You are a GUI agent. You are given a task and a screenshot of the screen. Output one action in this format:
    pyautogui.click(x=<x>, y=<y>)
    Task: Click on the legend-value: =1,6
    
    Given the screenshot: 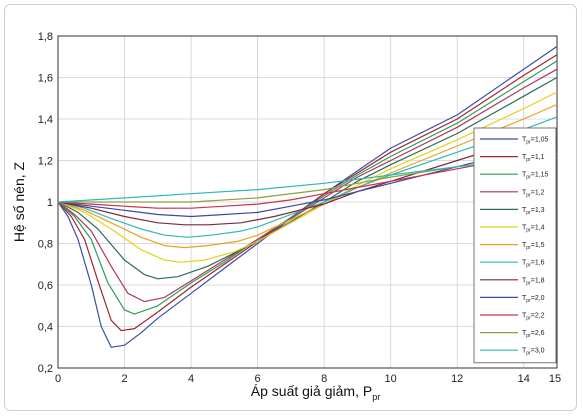 What is the action you would take?
    pyautogui.click(x=538, y=263)
    